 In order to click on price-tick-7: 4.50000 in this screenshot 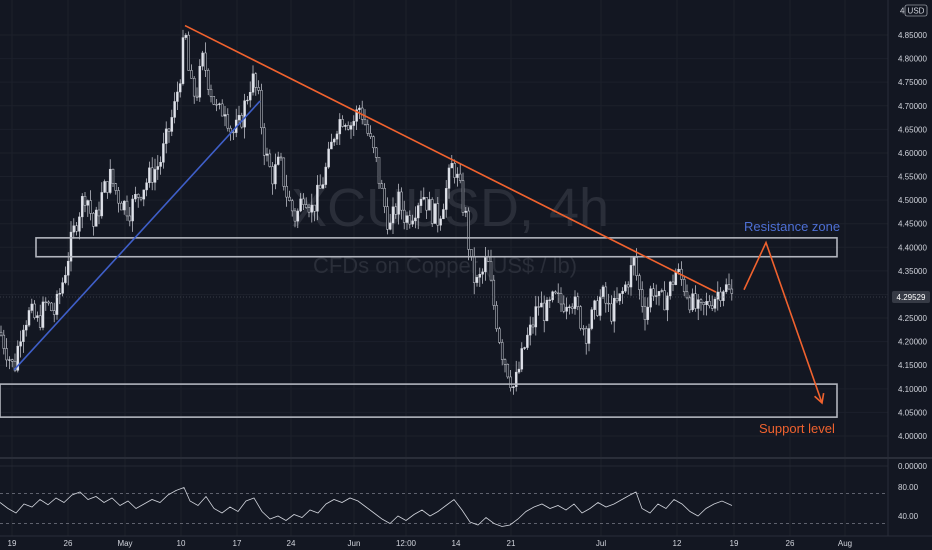, I will do `click(912, 200)`.